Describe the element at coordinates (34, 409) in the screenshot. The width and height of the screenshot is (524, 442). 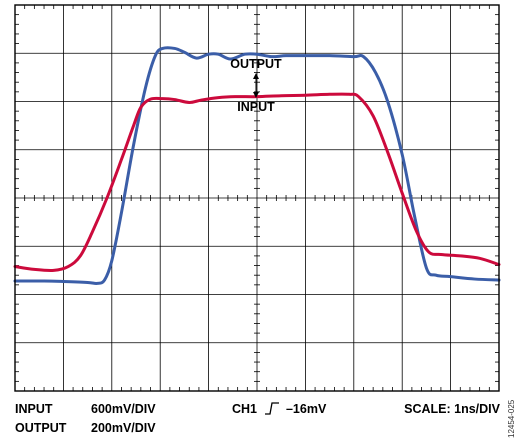
I see `input-channel-label: INPUT` at that location.